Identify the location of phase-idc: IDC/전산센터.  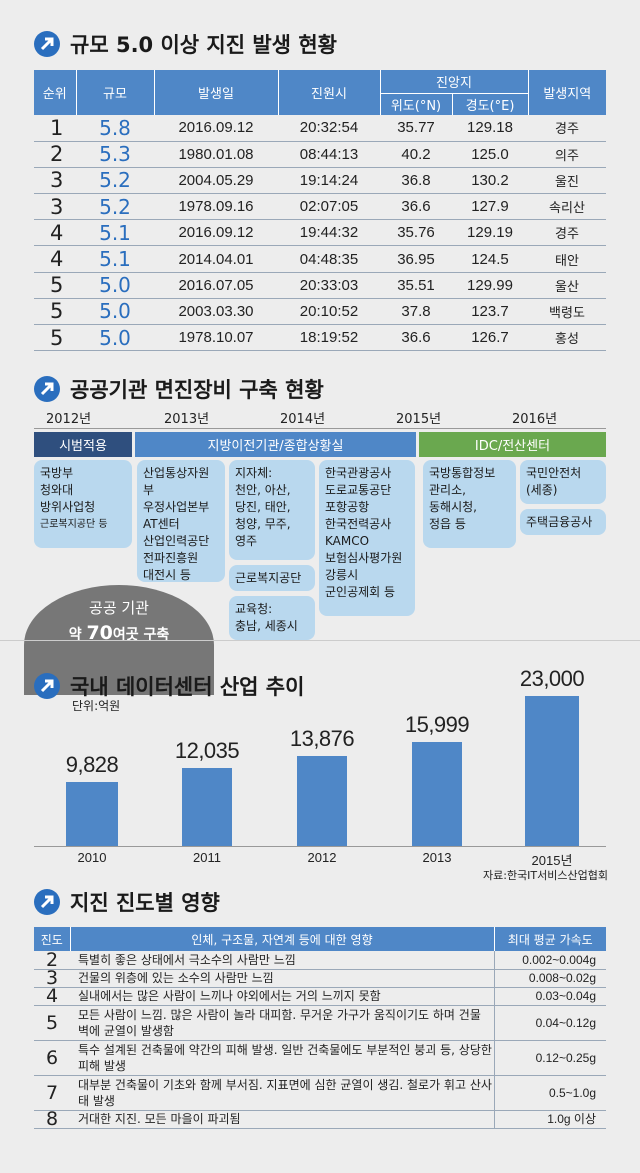
(512, 444).